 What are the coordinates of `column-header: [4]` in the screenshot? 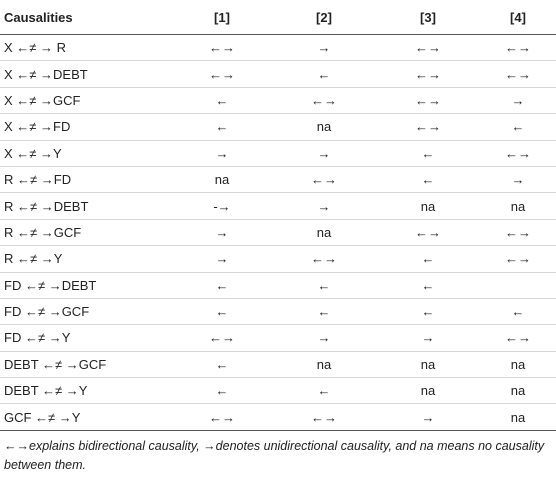 It's located at (518, 17).